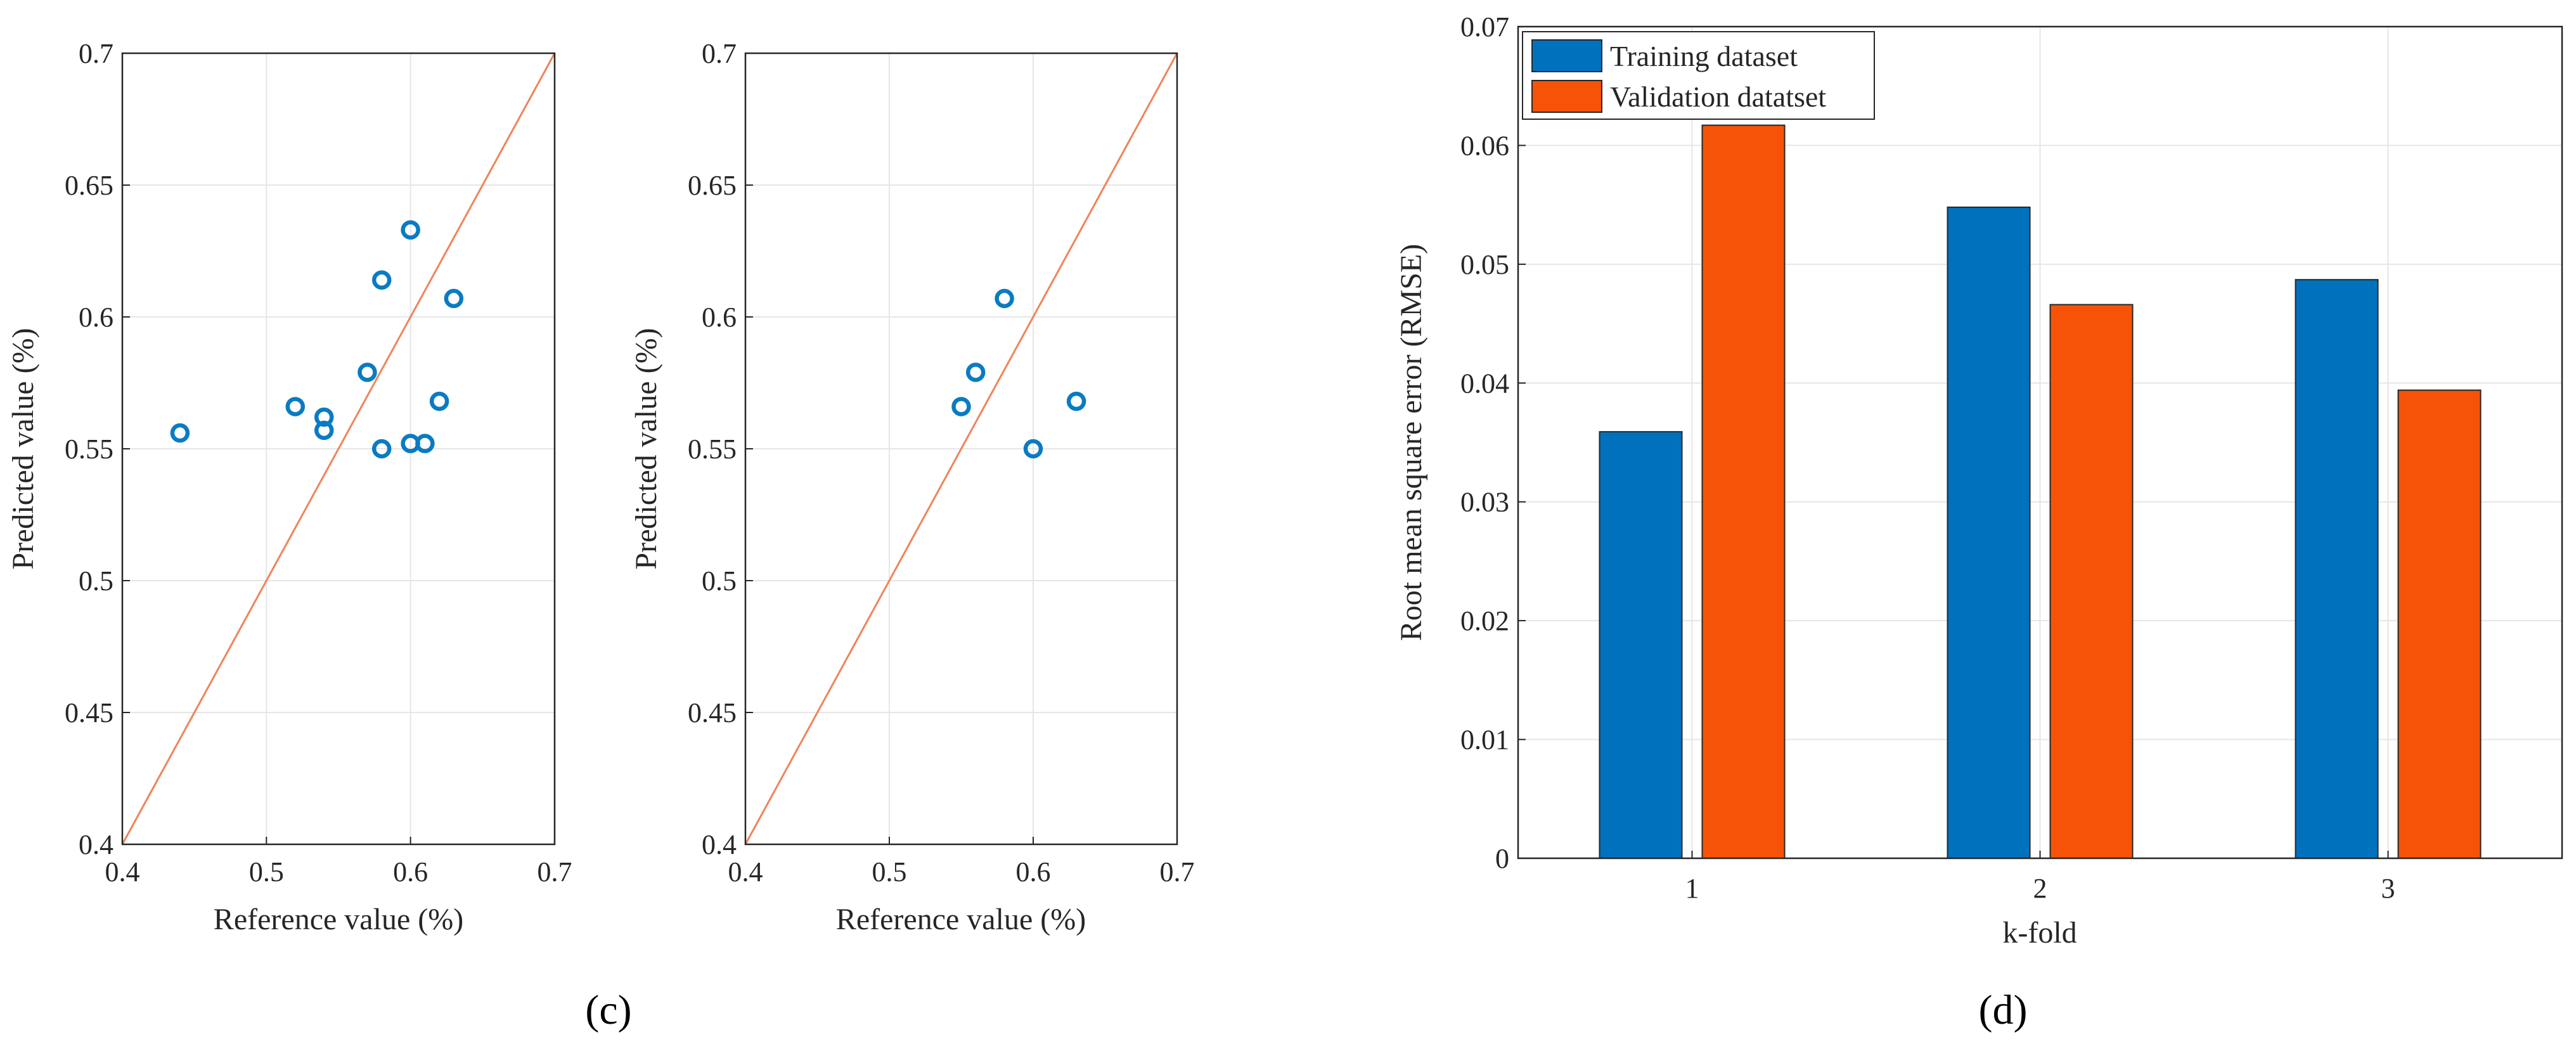  I want to click on y-tick-label: 0.01, so click(1484, 740).